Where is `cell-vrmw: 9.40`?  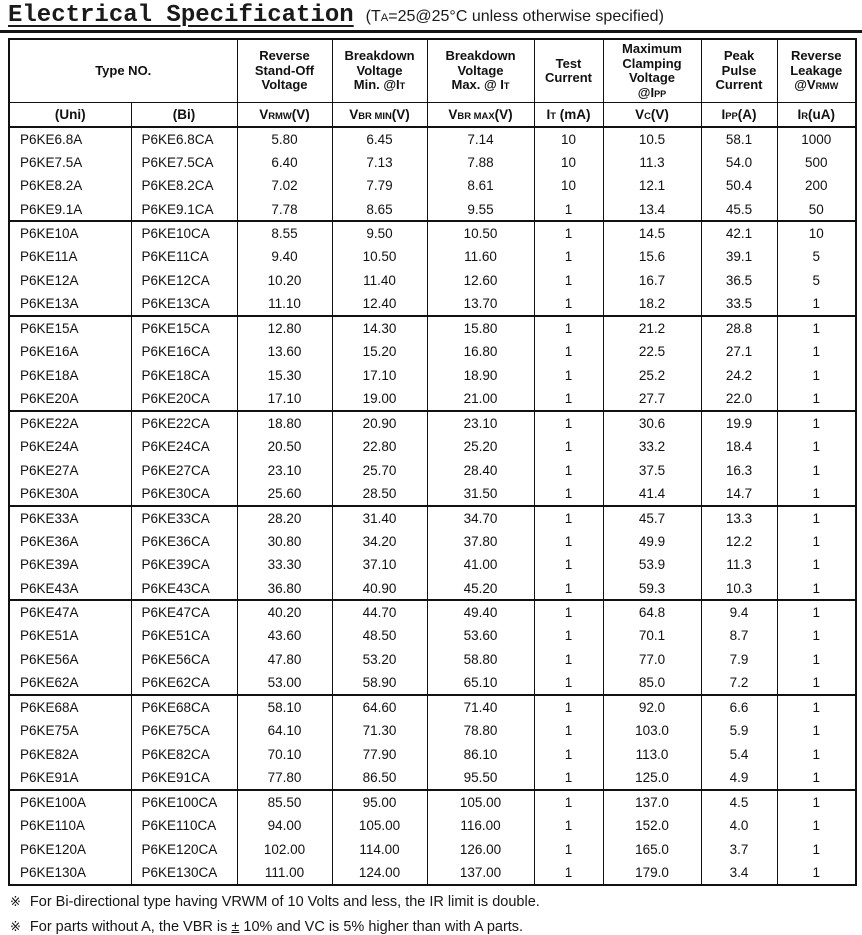 cell-vrmw: 9.40 is located at coordinates (284, 257).